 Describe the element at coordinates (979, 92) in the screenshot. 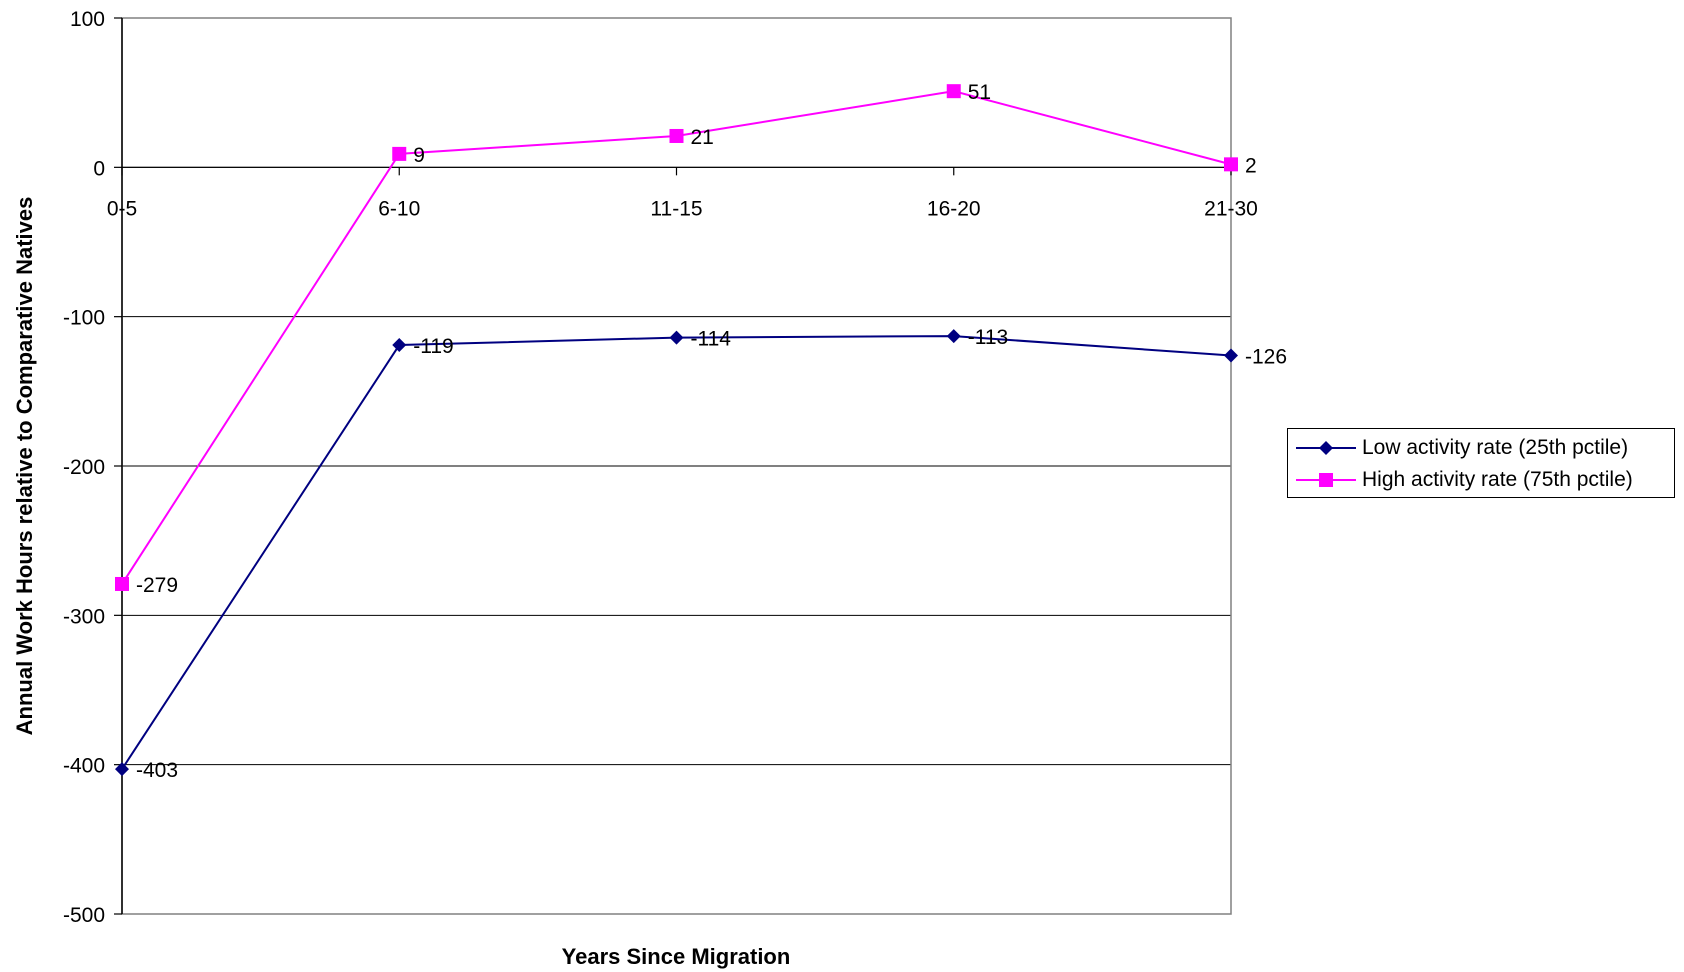

I see `data-label: 51` at that location.